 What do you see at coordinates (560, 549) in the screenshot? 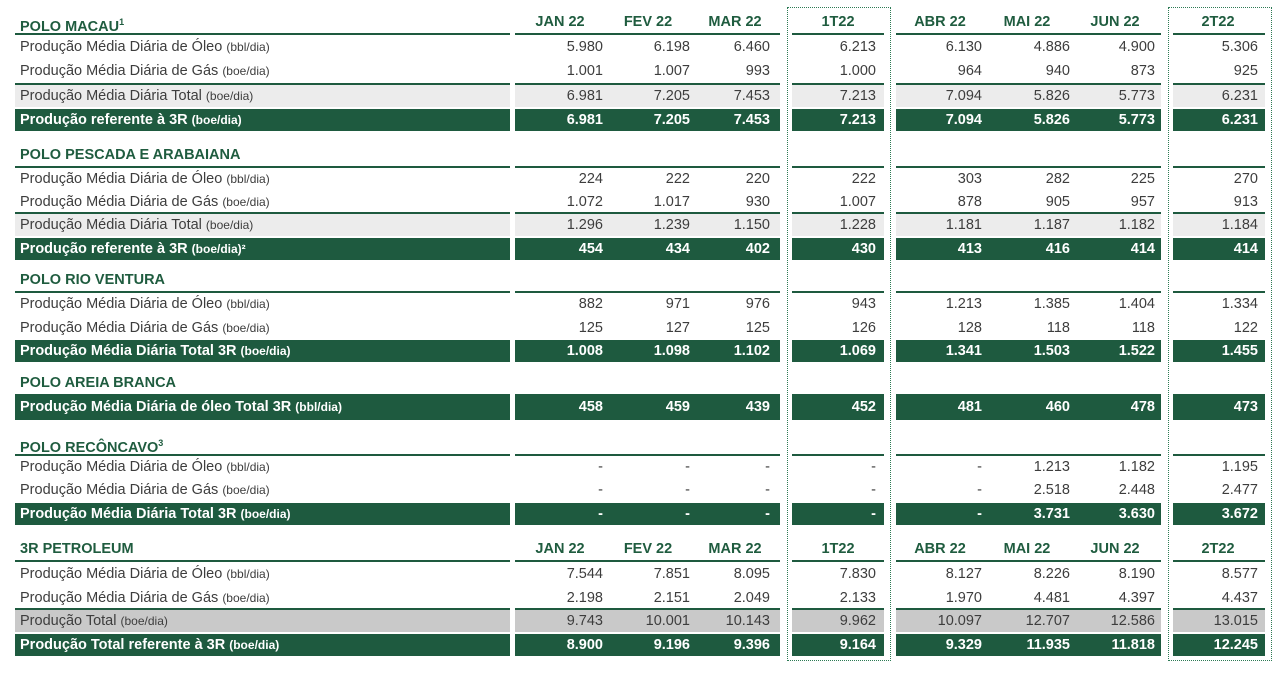
I see `column-header: JAN 22` at bounding box center [560, 549].